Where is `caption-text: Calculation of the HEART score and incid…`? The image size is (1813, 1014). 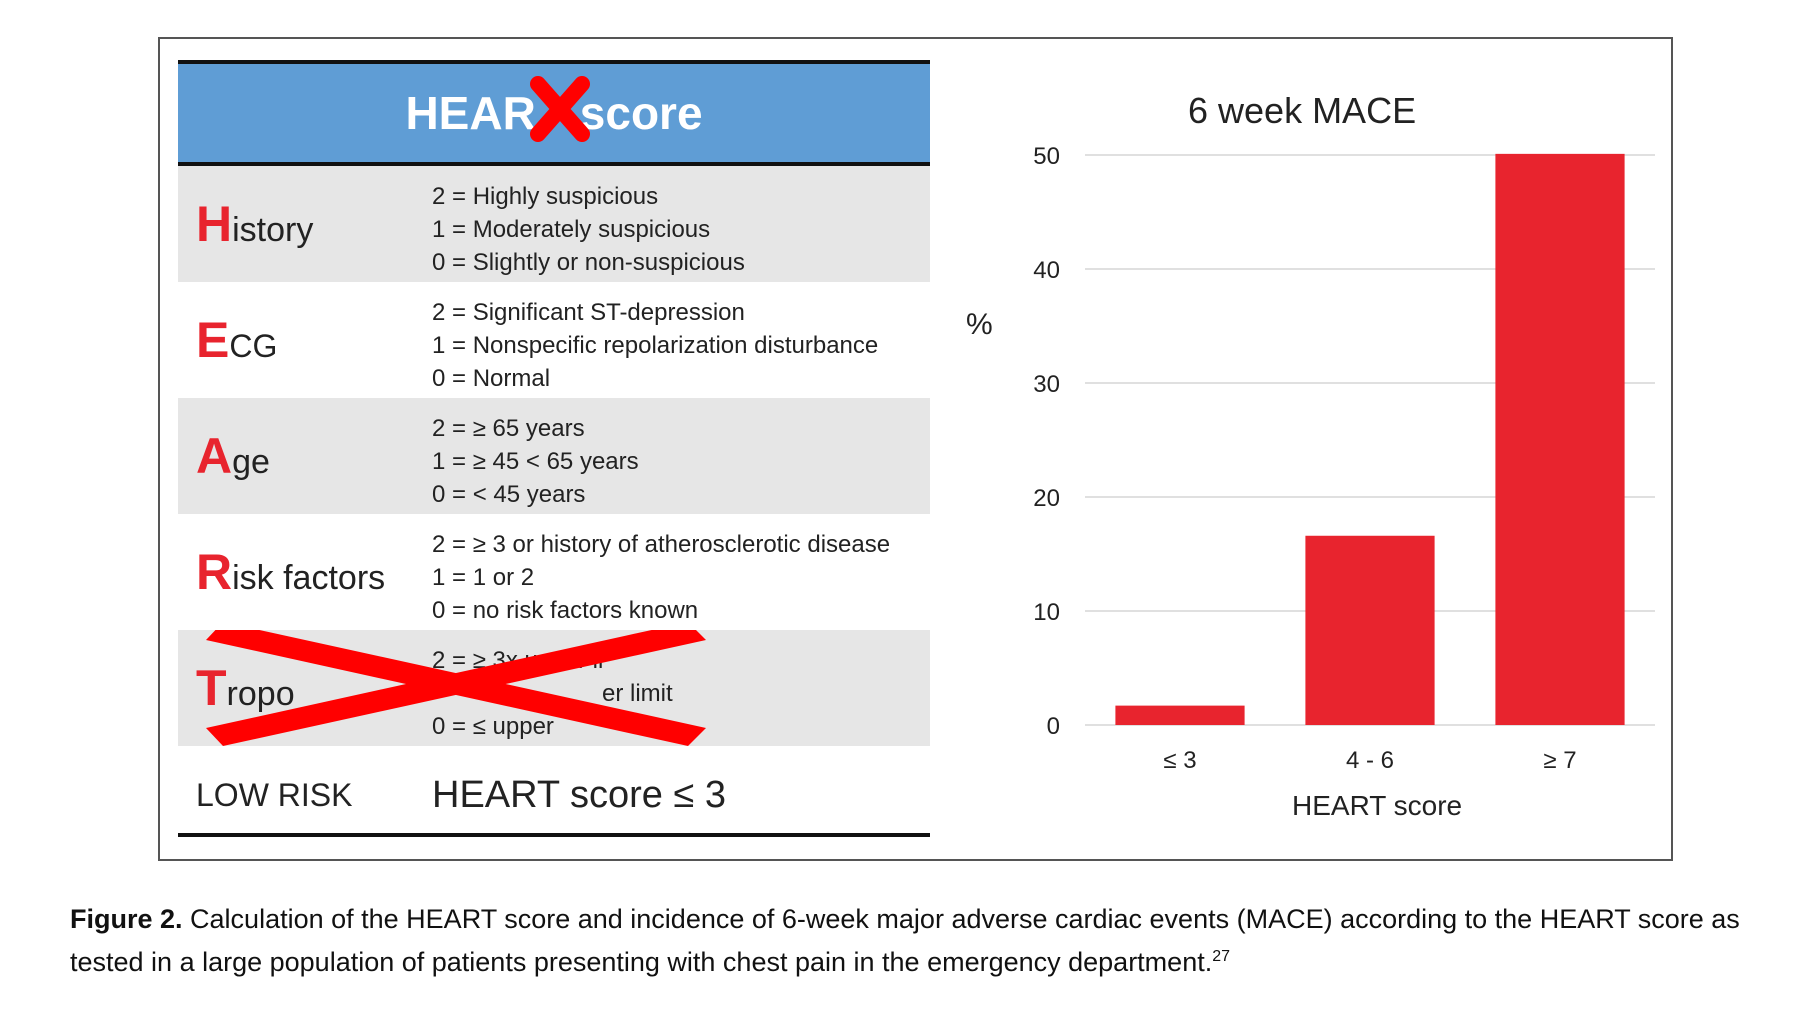
caption-text: Calculation of the HEART score and incid… is located at coordinates (905, 940).